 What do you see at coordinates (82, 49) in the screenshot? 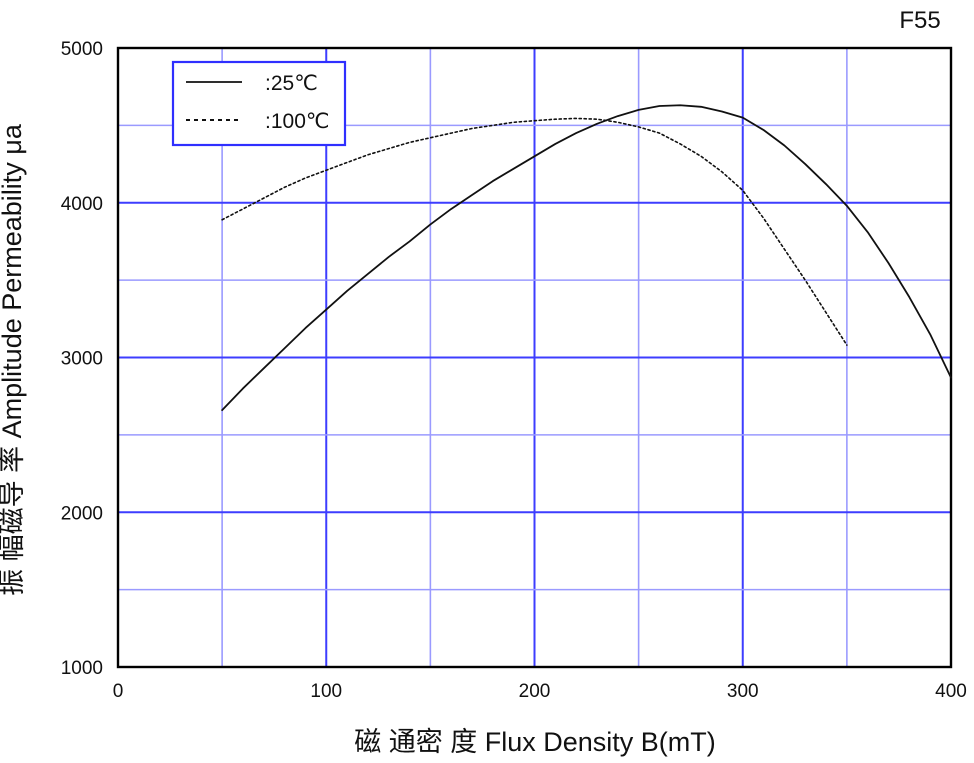
I see `y-tick-label-5000: 5000` at bounding box center [82, 49].